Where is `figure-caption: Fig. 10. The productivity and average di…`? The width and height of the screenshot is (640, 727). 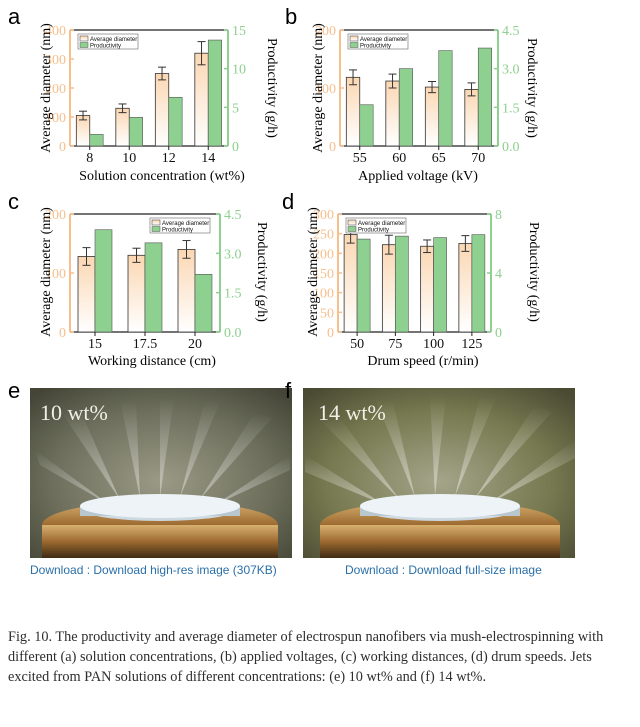 figure-caption: Fig. 10. The productivity and average di… is located at coordinates (306, 657).